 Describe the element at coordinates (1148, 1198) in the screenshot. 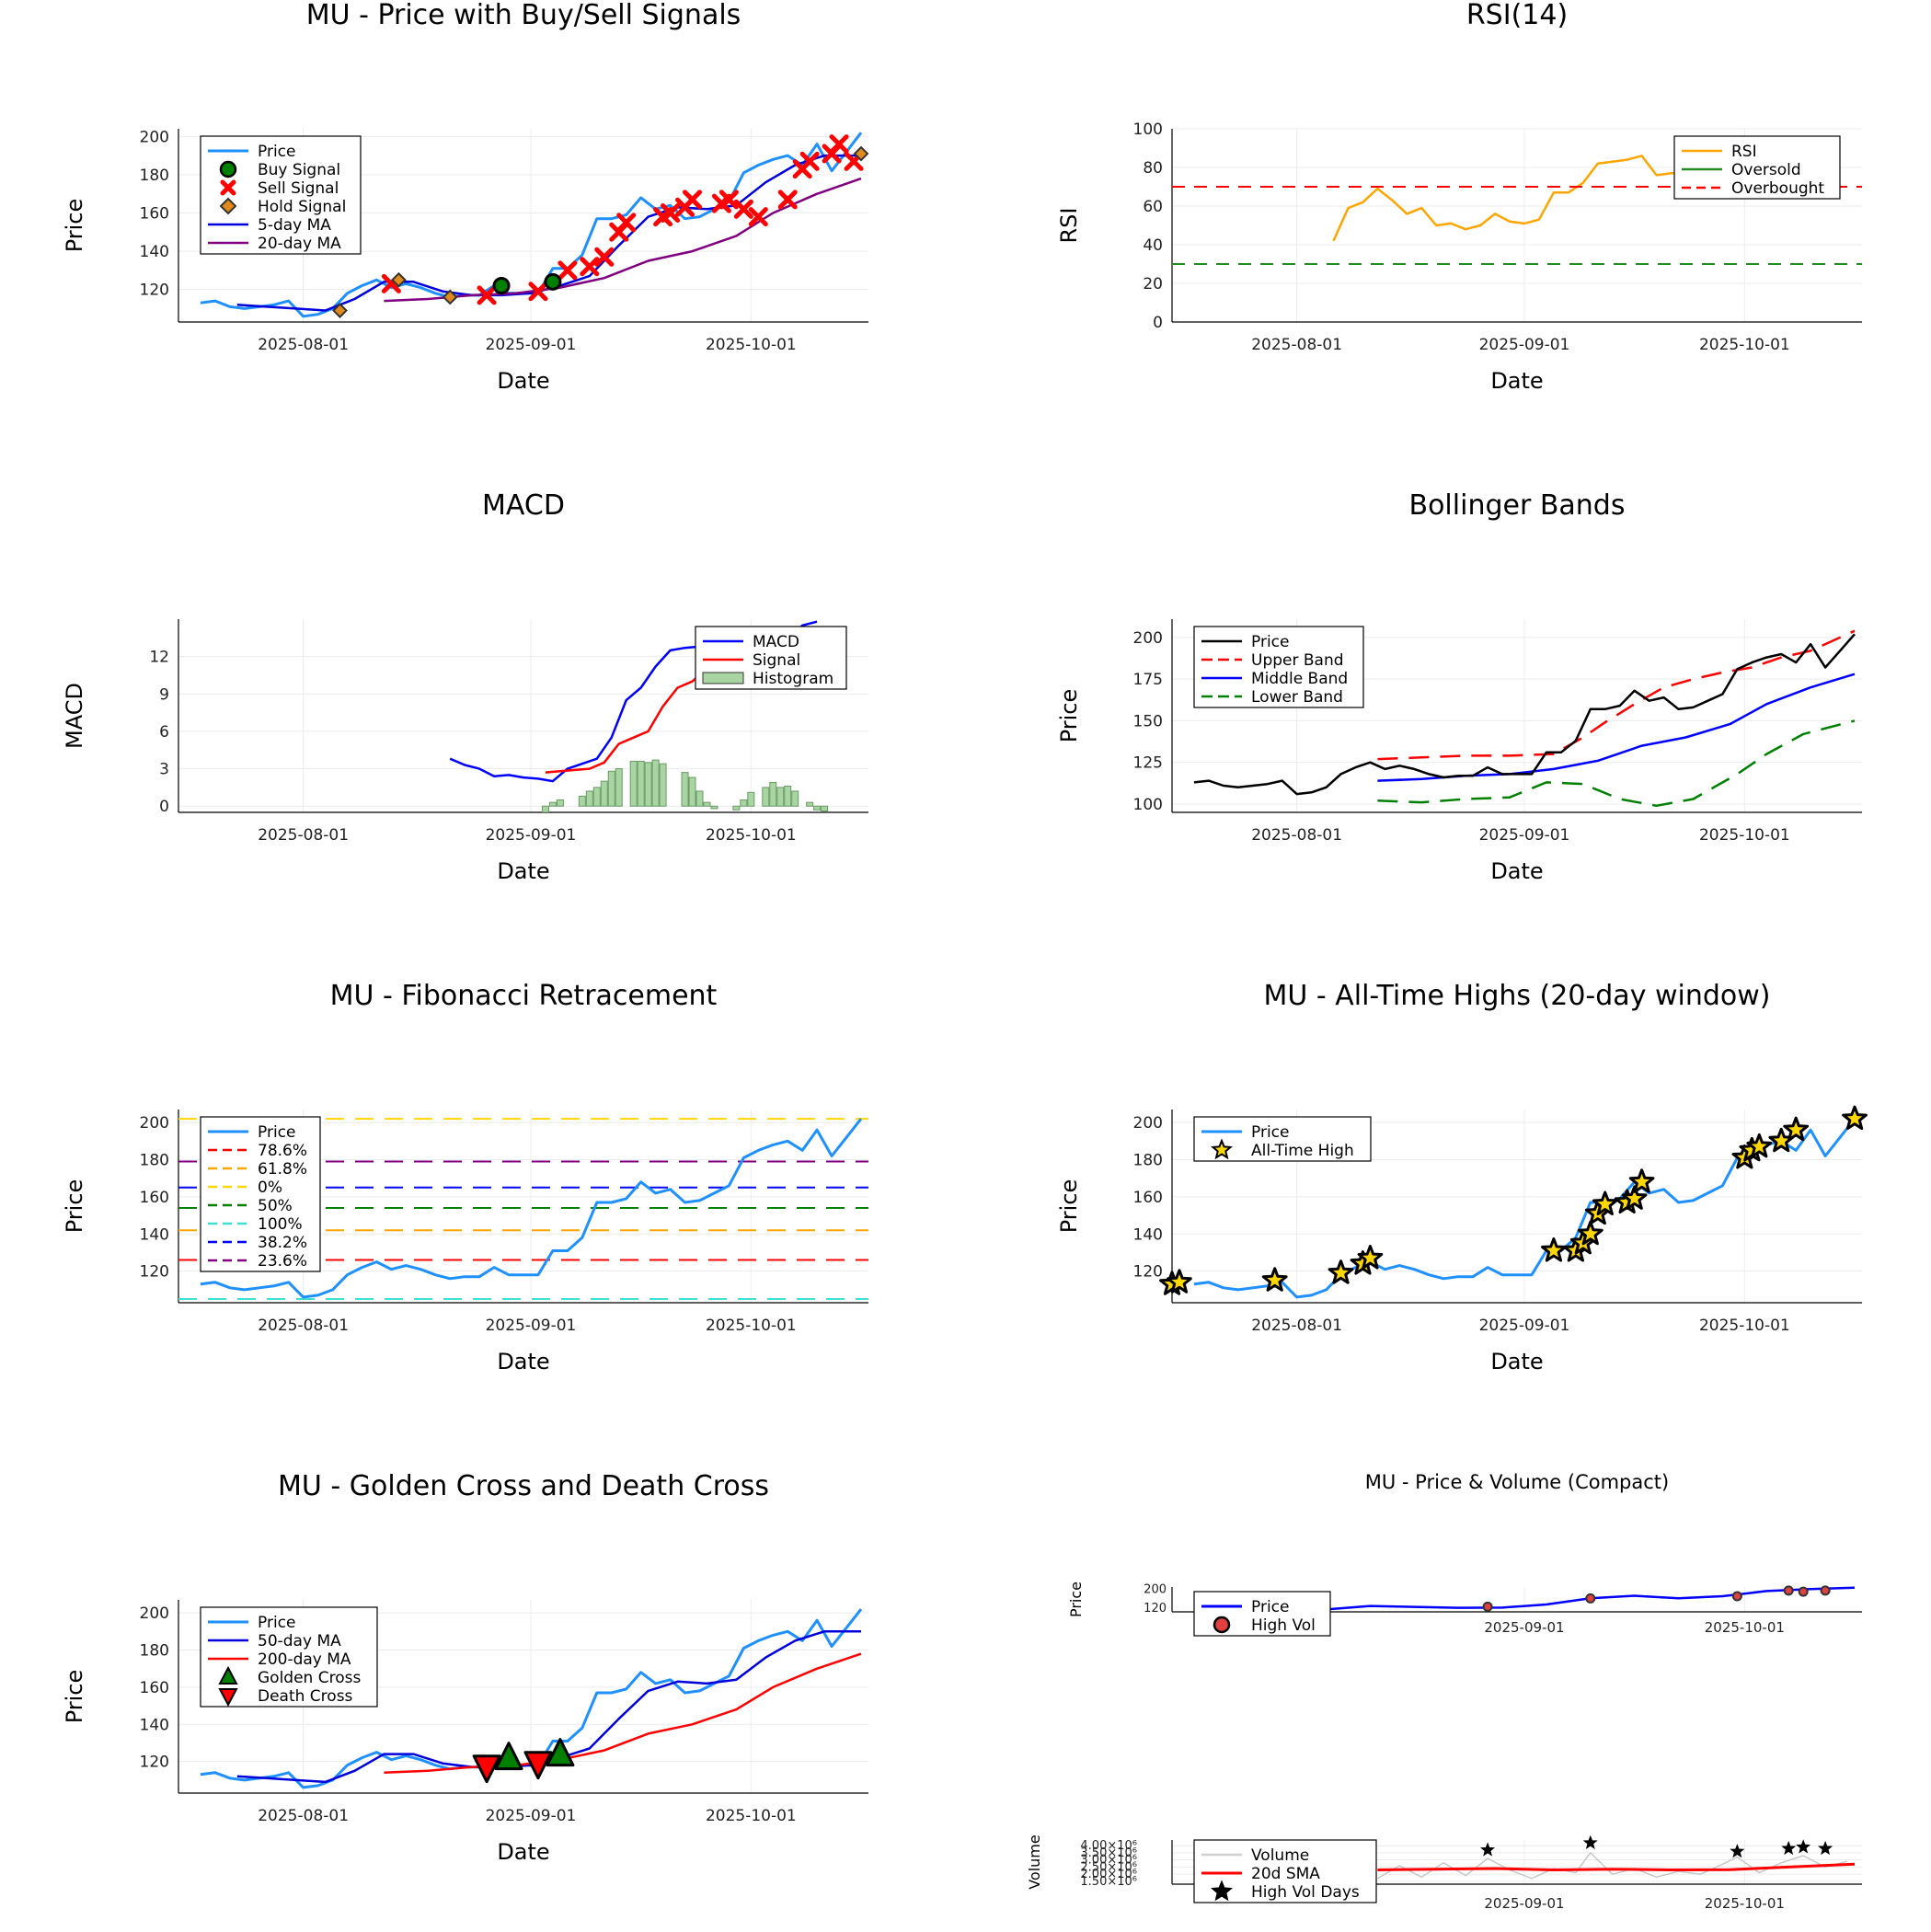

I see `y-tick-label: 160` at that location.